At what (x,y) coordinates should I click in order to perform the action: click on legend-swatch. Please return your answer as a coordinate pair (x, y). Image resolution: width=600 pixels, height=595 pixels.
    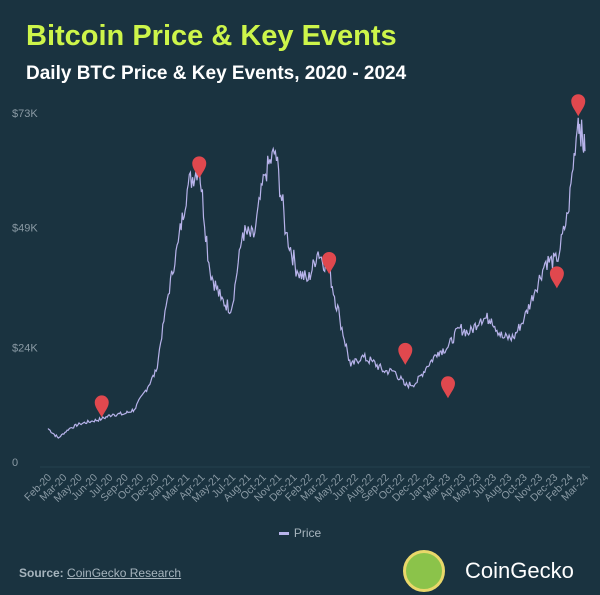
    Looking at the image, I should click on (283, 534).